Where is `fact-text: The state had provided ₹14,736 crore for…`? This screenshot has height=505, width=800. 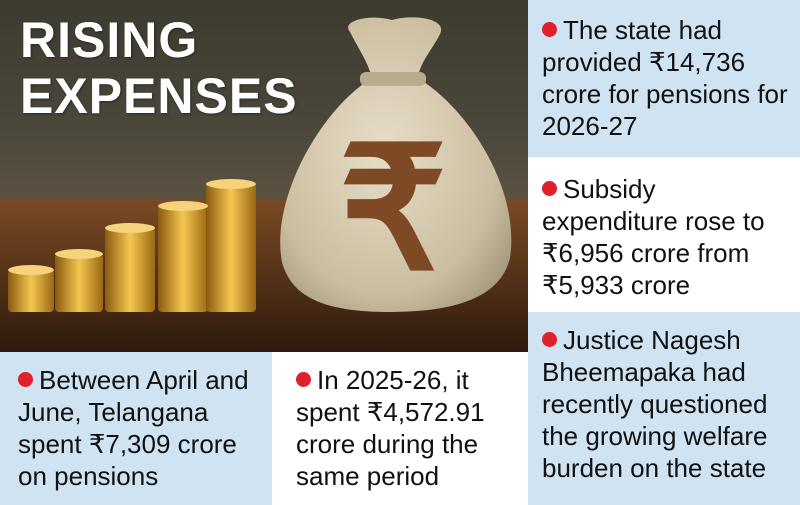
fact-text: The state had provided ₹14,736 crore for… is located at coordinates (665, 78).